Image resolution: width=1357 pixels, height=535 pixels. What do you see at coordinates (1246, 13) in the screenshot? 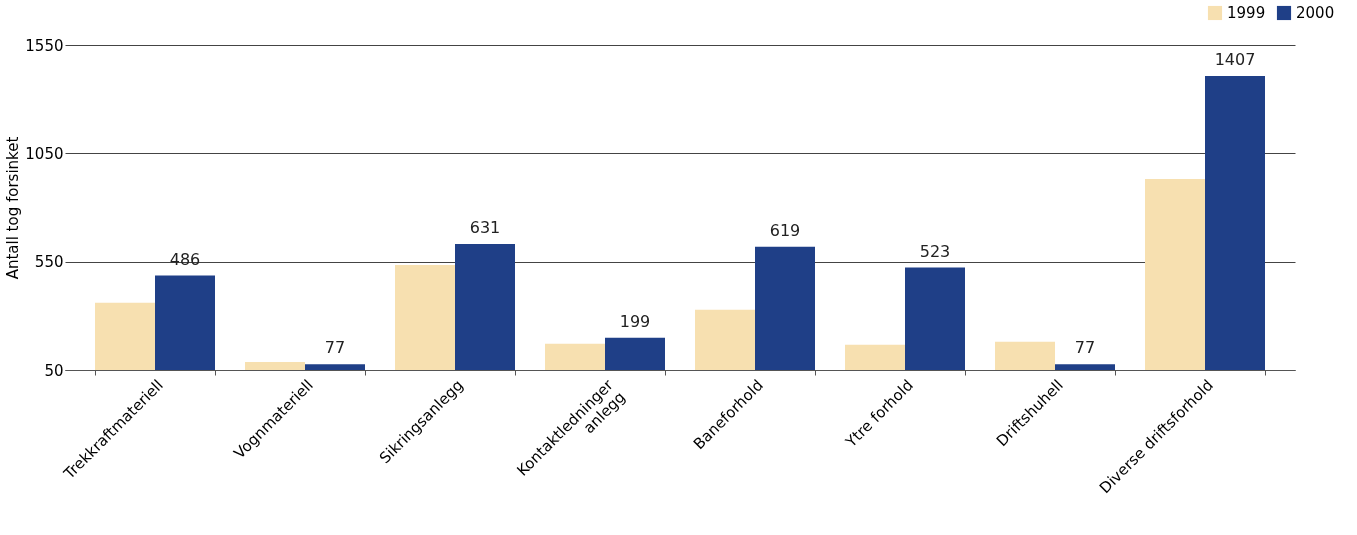
I see `legend-label: 1999` at bounding box center [1246, 13].